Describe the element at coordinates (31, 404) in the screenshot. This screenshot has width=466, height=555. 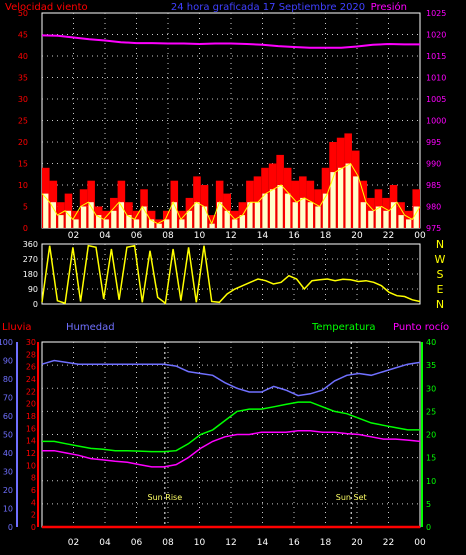
I see `rain-tick-label: 20` at that location.